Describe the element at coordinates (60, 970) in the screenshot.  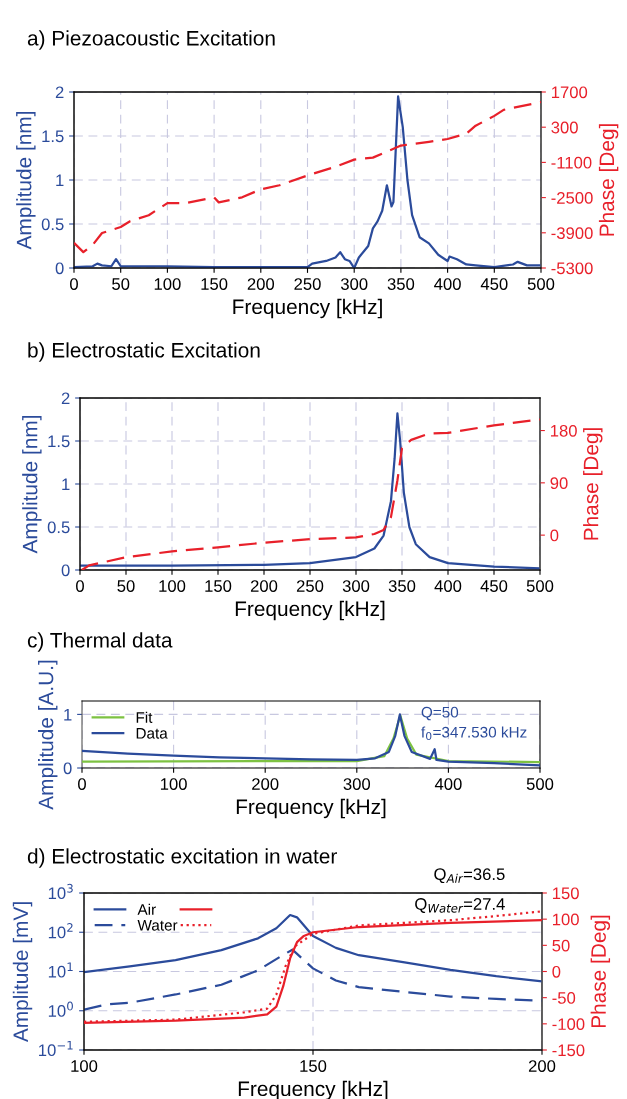
I see `y-tick-label: 10$^{1}$` at that location.